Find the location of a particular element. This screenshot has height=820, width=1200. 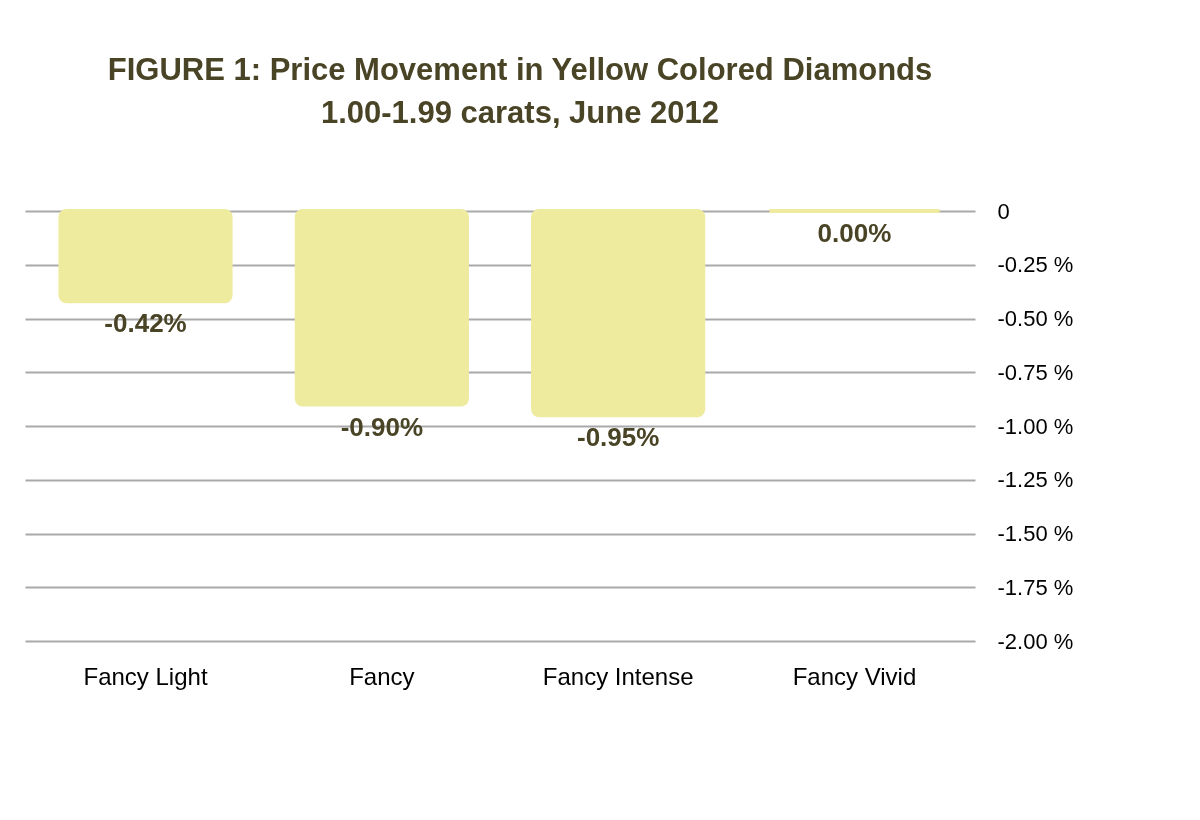

x-tick-label: Fancy Light is located at coordinates (145, 676).